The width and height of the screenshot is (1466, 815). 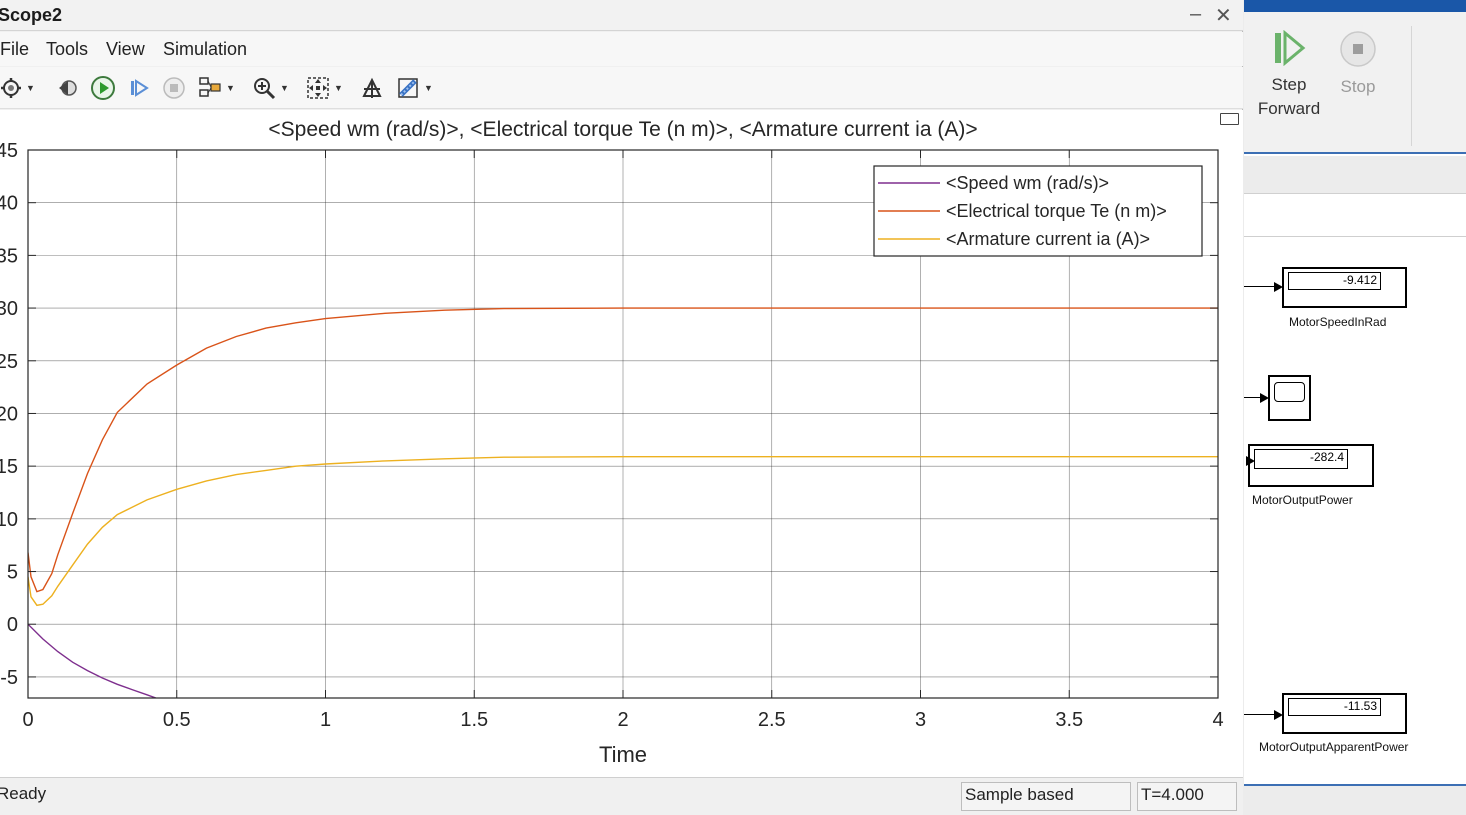 I want to click on step-forward-label-1: Step, so click(x=1289, y=84).